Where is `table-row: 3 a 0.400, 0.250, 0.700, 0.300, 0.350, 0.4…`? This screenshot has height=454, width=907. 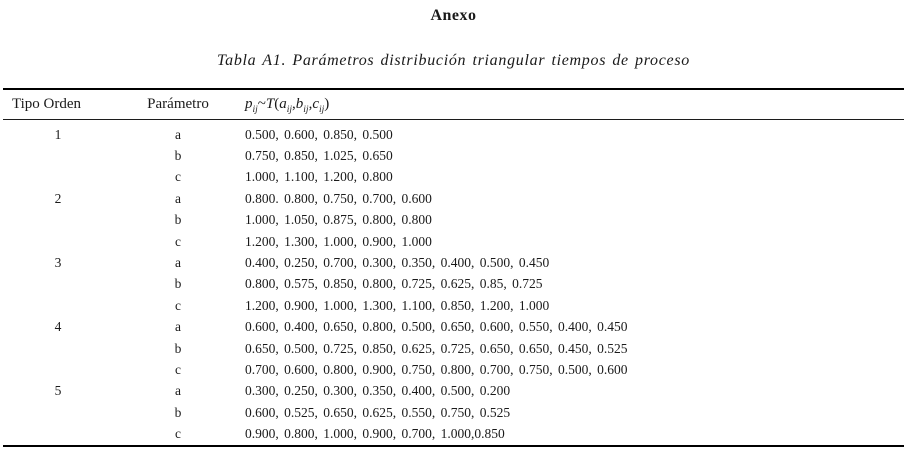
table-row: 3 a 0.400, 0.250, 0.700, 0.300, 0.350, 0.4… is located at coordinates (453, 262).